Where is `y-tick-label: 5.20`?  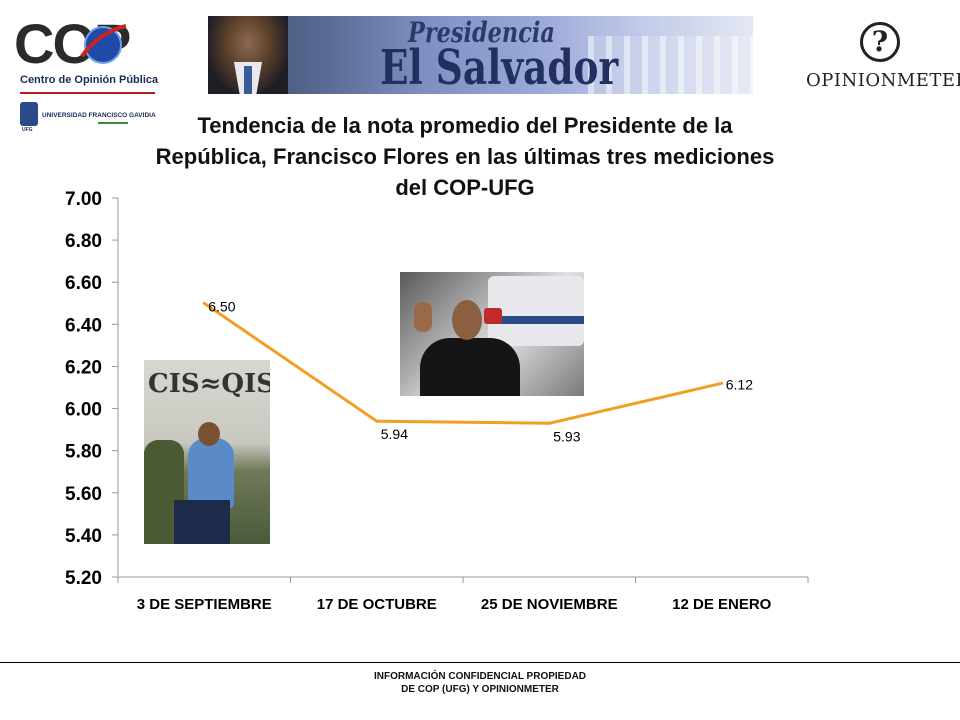
y-tick-label: 5.20 is located at coordinates (83, 578).